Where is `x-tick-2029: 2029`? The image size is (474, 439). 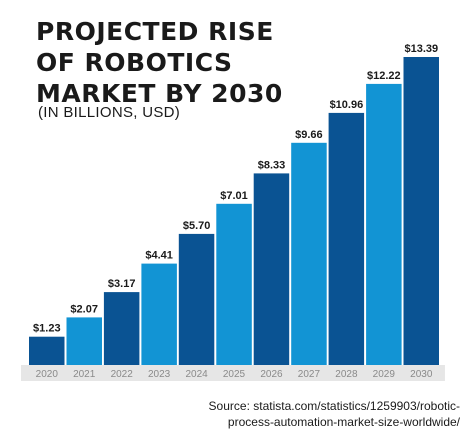 x-tick-2029: 2029 is located at coordinates (384, 374).